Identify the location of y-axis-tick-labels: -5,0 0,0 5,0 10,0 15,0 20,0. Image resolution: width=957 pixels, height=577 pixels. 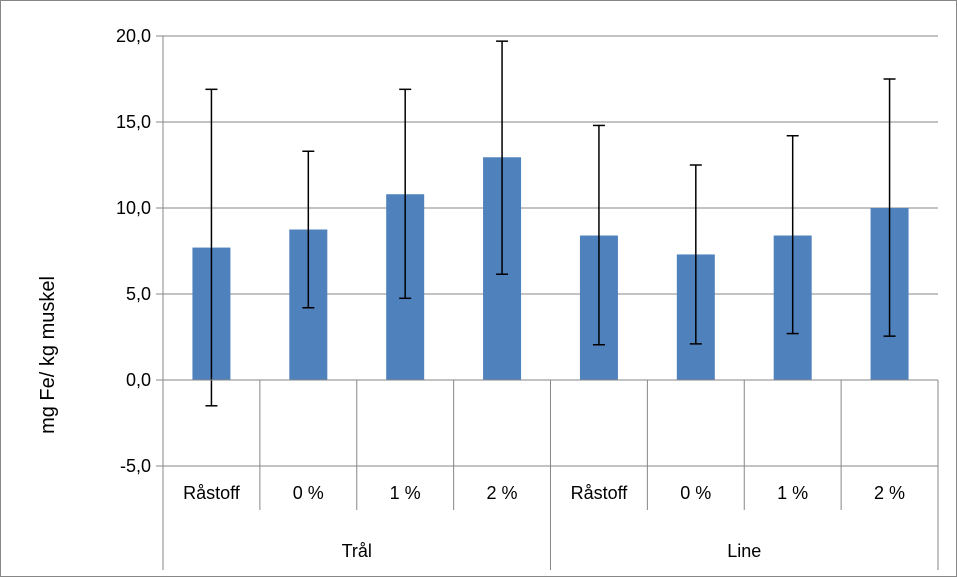
(133, 251).